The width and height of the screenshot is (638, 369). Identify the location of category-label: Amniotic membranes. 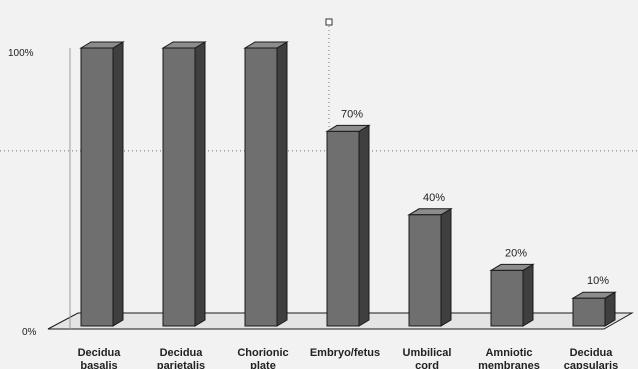
(509, 358).